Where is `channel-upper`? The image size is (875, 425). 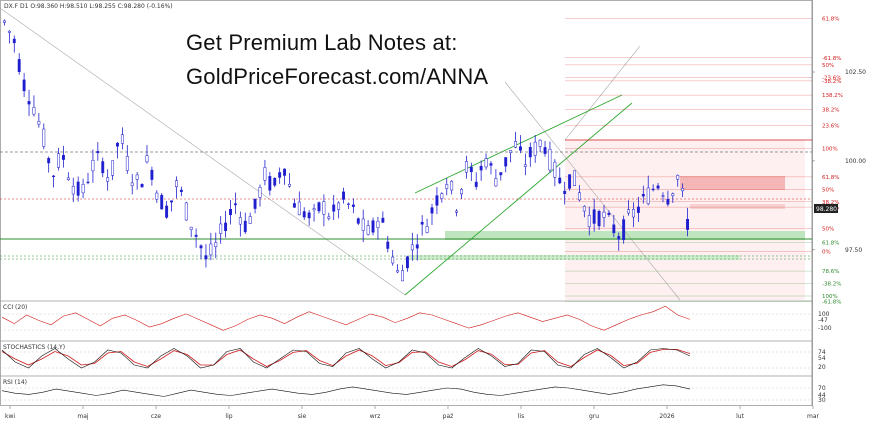
channel-upper is located at coordinates (518, 144).